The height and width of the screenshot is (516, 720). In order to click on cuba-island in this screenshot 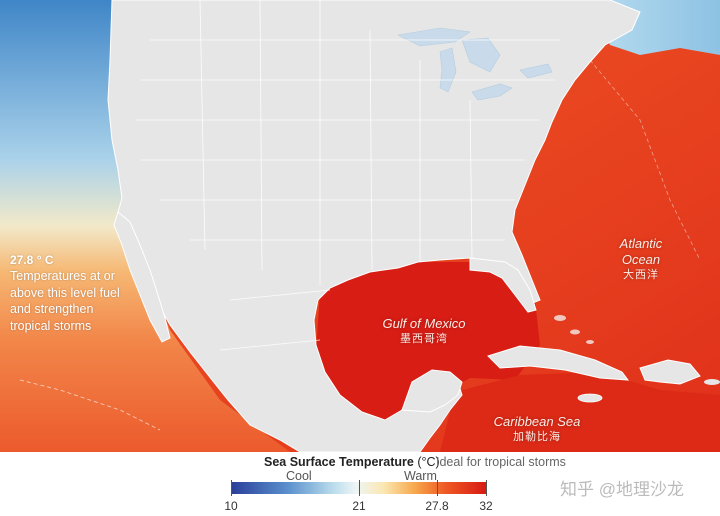, I will do `click(558, 363)`.